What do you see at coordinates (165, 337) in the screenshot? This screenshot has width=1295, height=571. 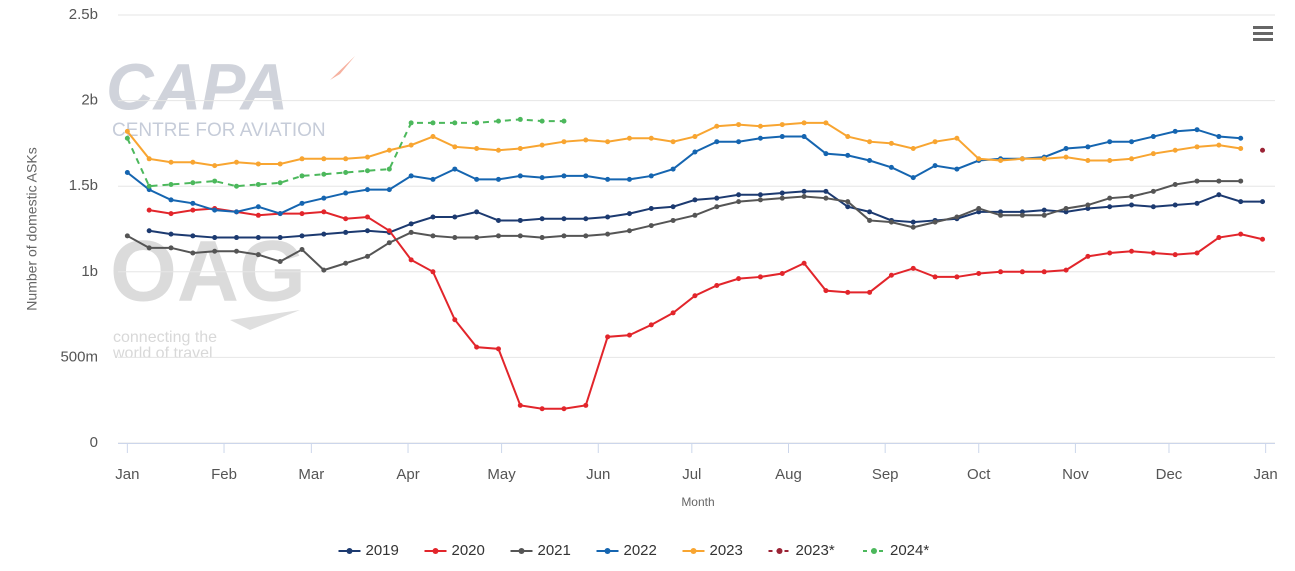 I see `watermark-text: connecting the` at bounding box center [165, 337].